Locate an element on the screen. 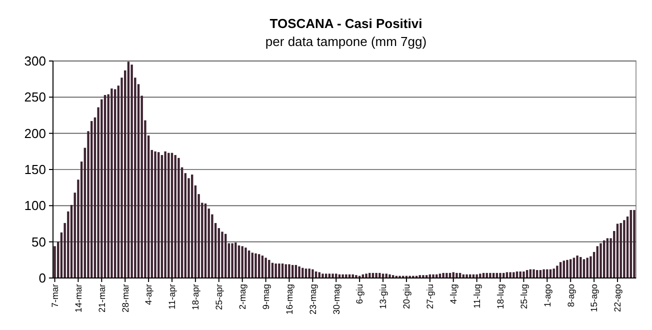 The image size is (652, 330). x-tick-label: 28-mar is located at coordinates (125, 298).